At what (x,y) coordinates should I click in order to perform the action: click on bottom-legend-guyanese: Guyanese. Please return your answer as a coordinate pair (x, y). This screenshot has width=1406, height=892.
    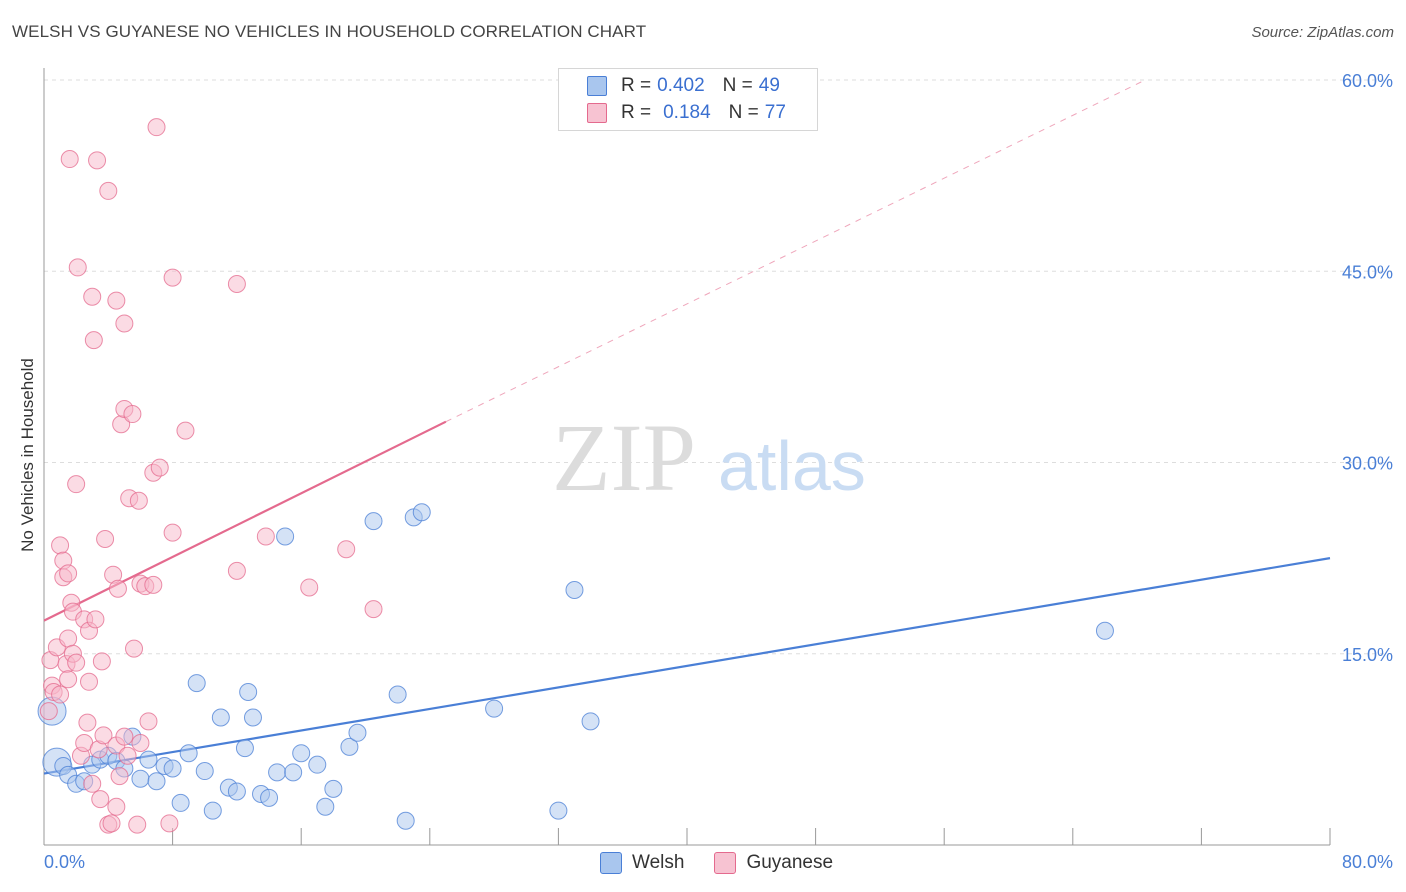
    Looking at the image, I should click on (773, 863).